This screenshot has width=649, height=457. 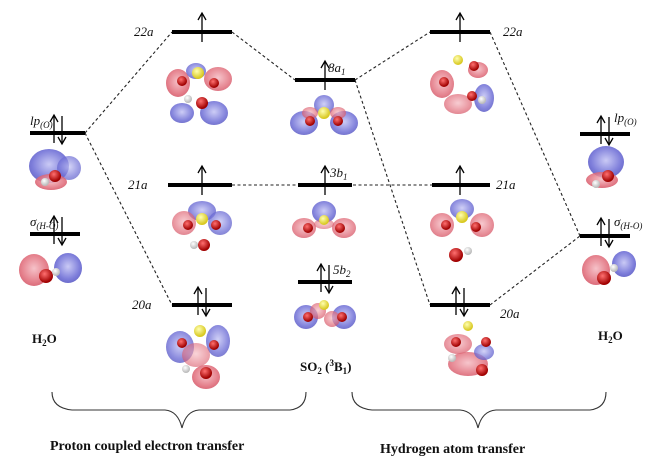 I want to click on so2-label: SO2 (3B1), so click(x=325, y=367).